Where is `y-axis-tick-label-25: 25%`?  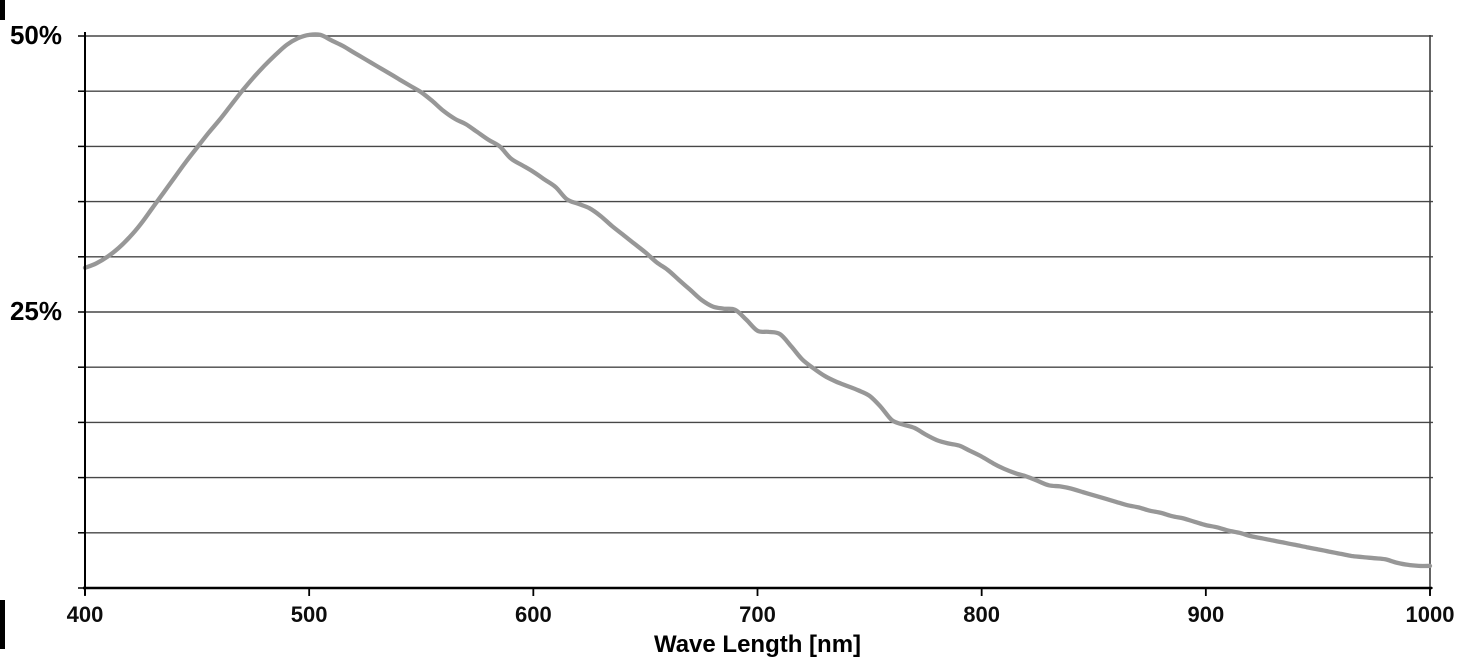 y-axis-tick-label-25: 25% is located at coordinates (35, 311).